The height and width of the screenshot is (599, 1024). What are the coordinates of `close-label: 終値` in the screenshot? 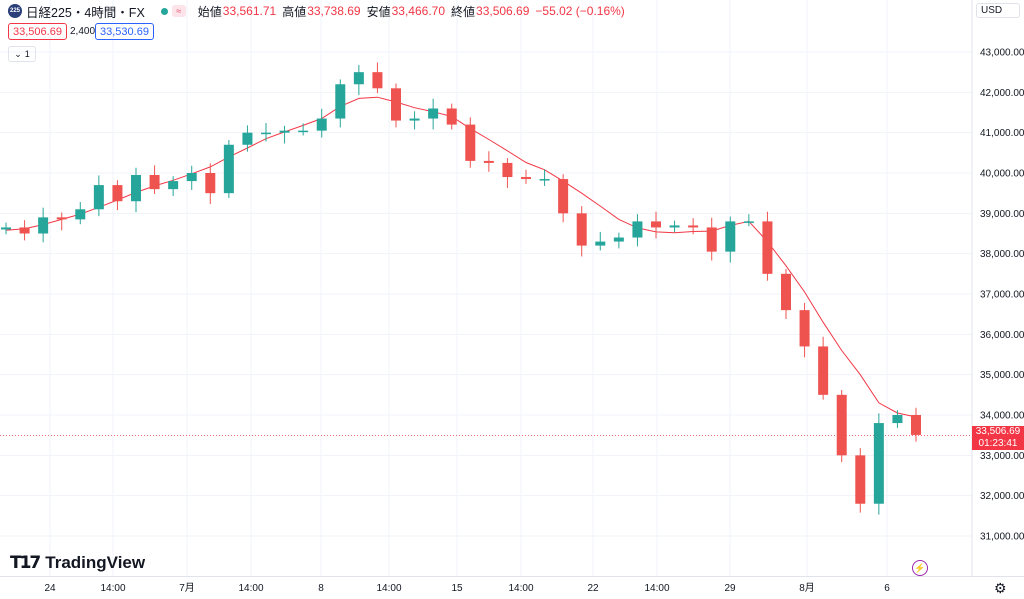 It's located at (463, 11).